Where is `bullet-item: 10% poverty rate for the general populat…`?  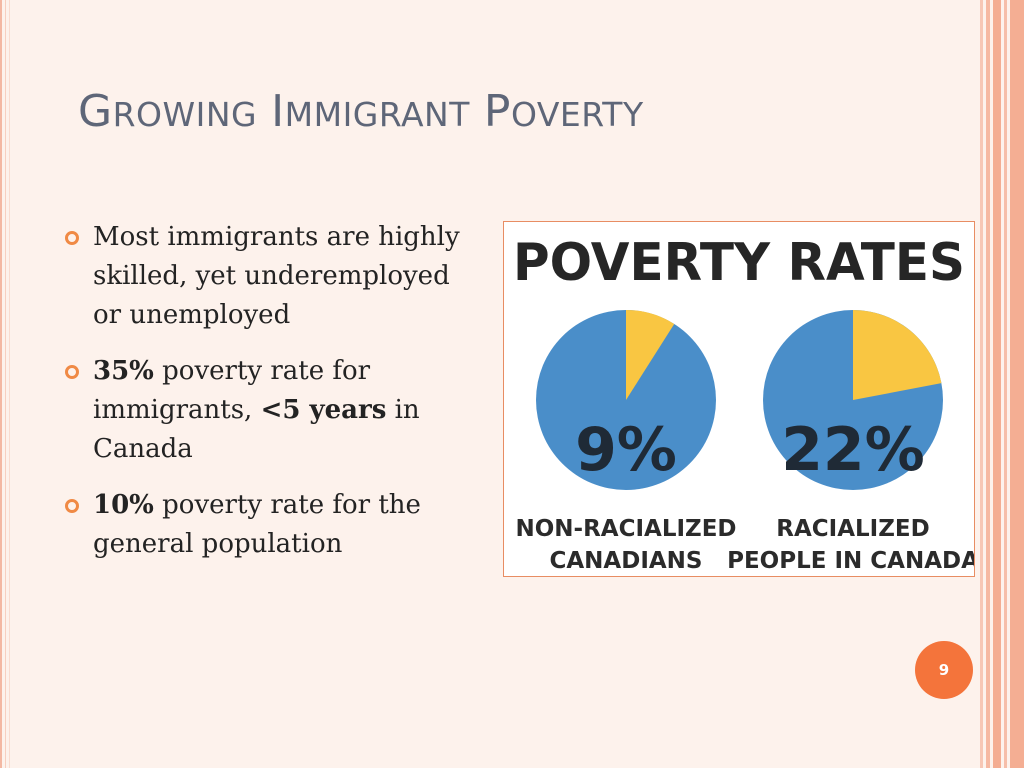 bullet-item: 10% poverty rate for the general populat… is located at coordinates (272, 525).